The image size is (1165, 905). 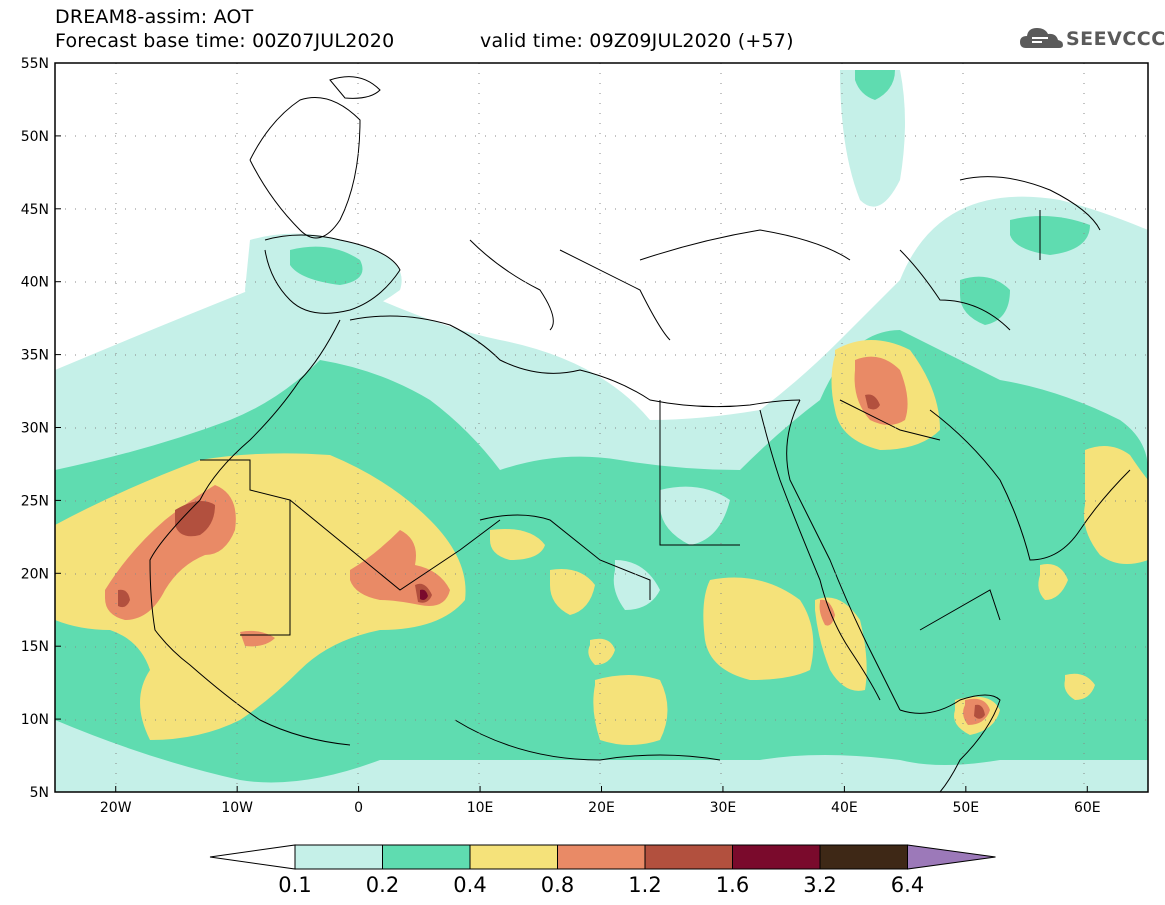 What do you see at coordinates (35, 283) in the screenshot?
I see `lat-label: 40N` at bounding box center [35, 283].